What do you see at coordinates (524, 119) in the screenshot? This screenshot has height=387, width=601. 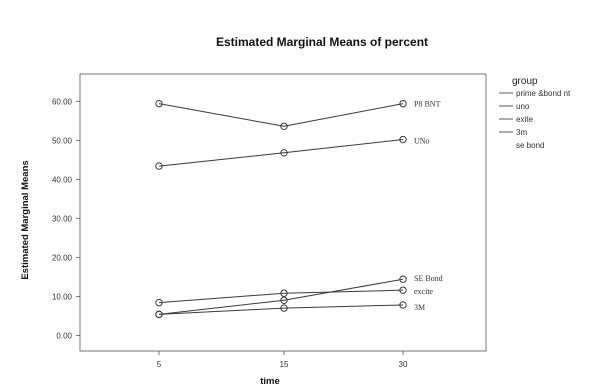 I see `legend-entry: exite` at bounding box center [524, 119].